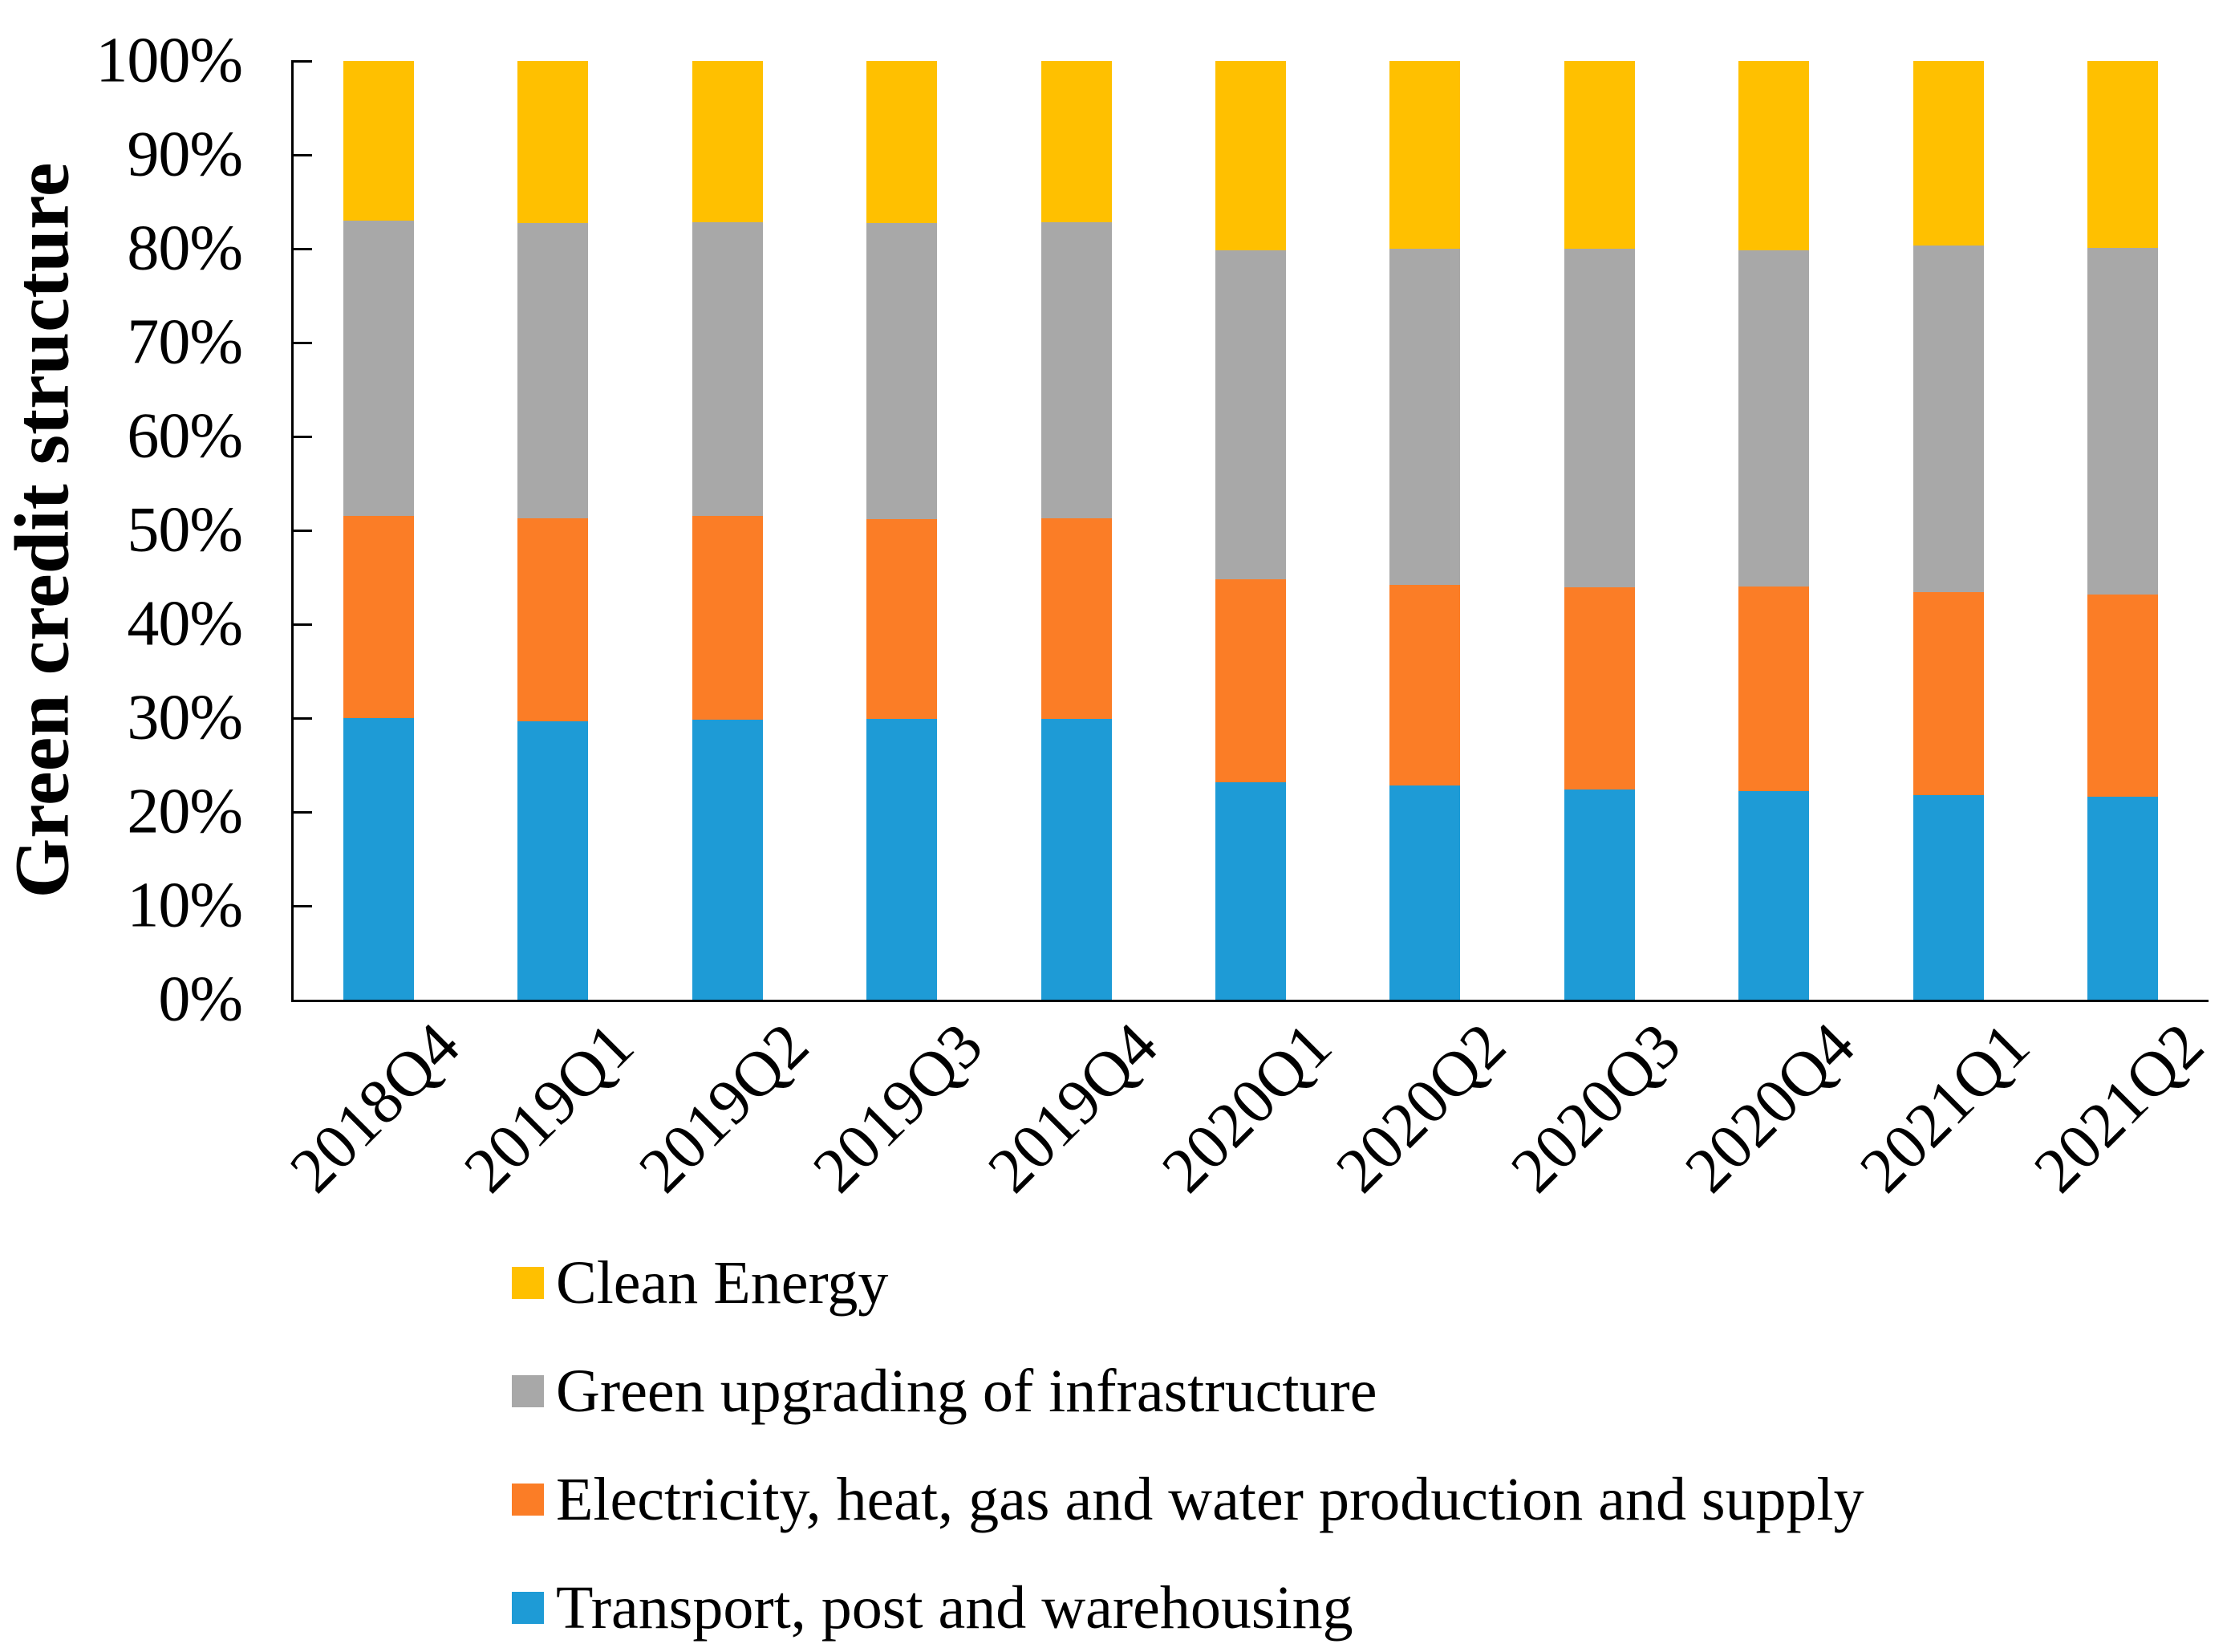  What do you see at coordinates (722, 1283) in the screenshot?
I see `legend-label: Clean Energy` at bounding box center [722, 1283].